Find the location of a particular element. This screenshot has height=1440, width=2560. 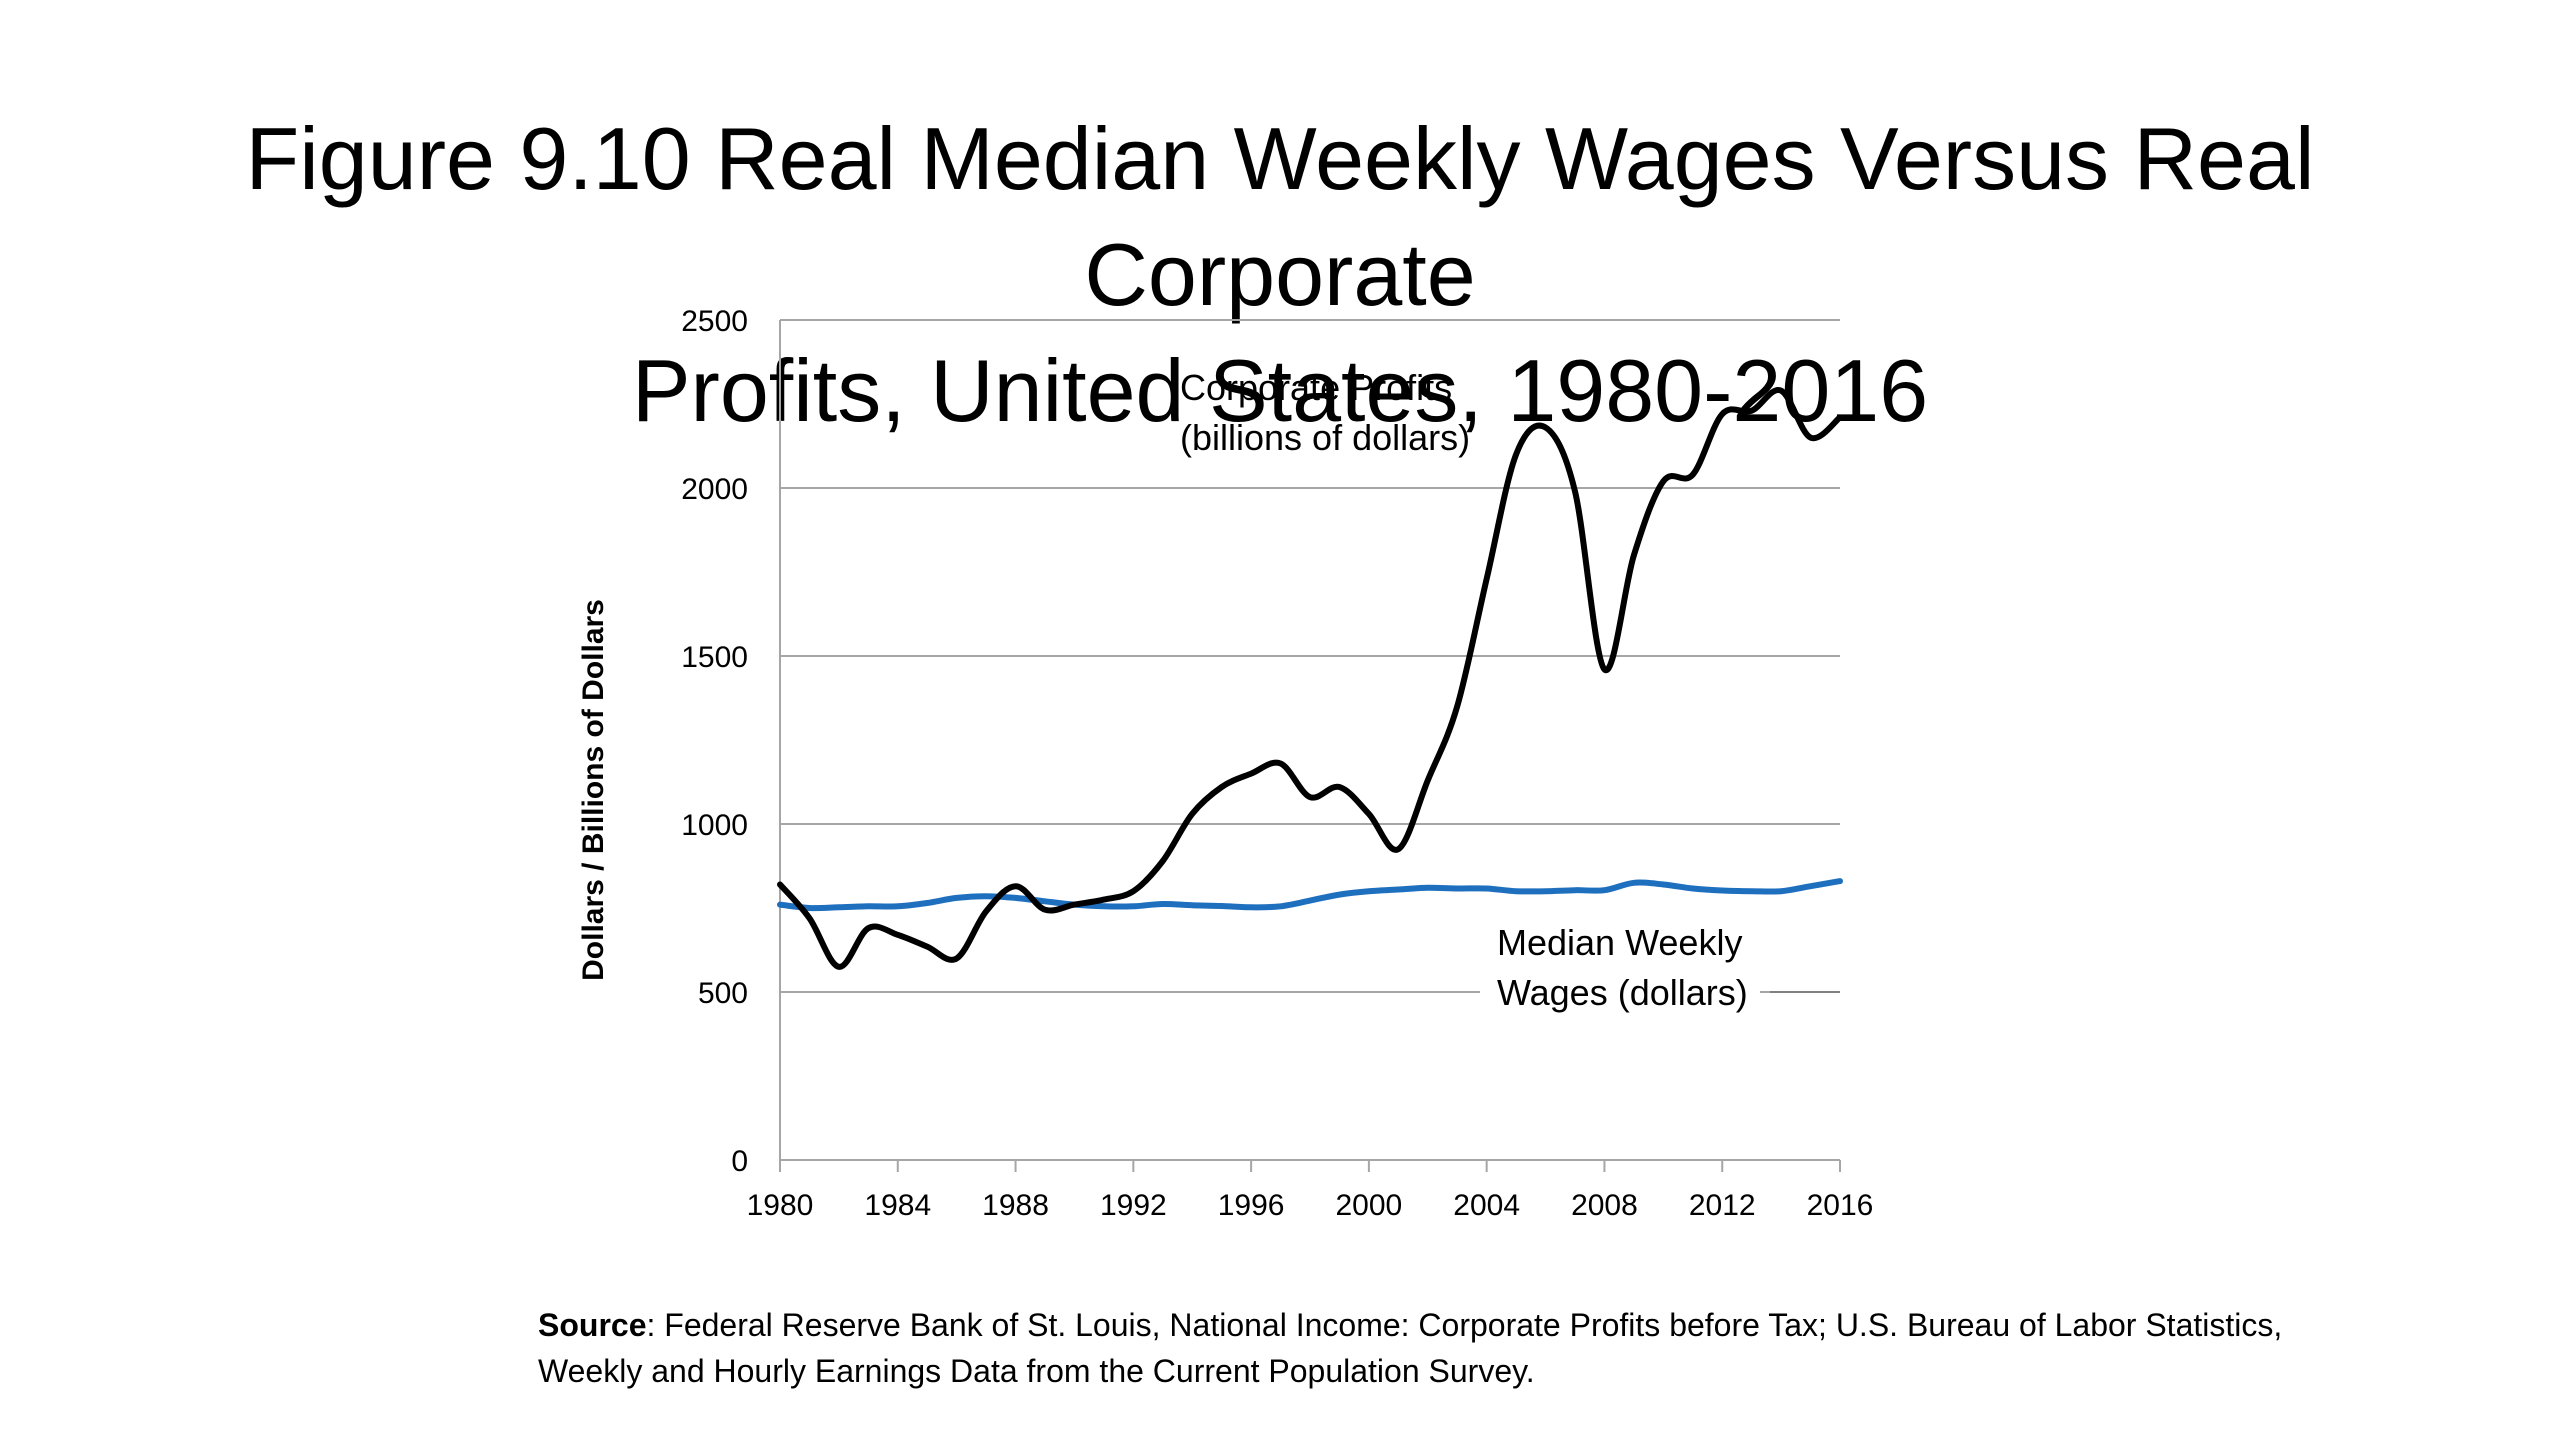

figure-title-line-2: Profits, United States, 1980-2016 is located at coordinates (1280, 390).